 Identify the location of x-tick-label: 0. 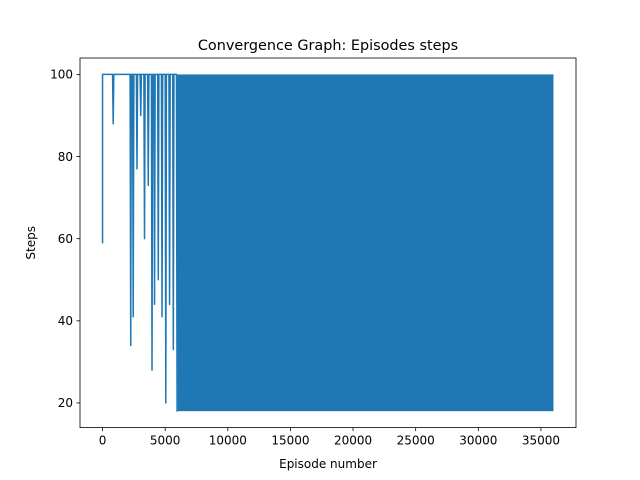
(103, 441).